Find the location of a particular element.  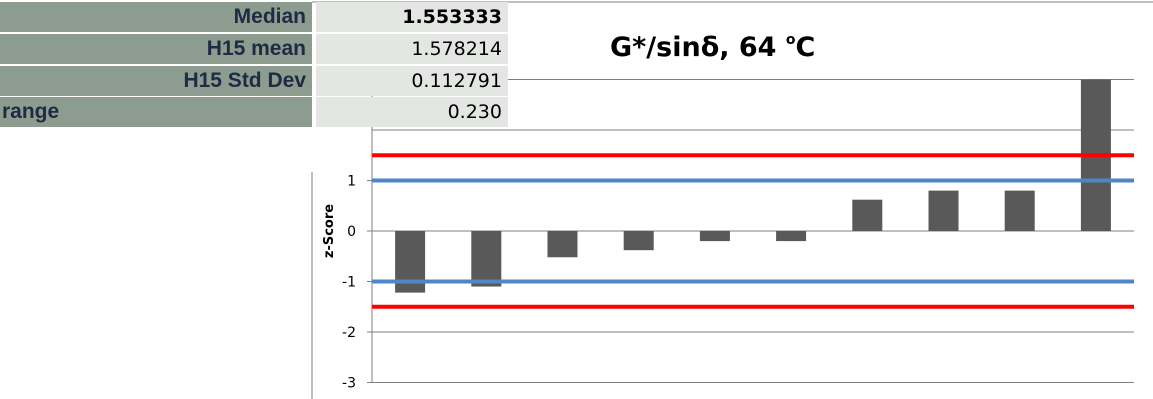

y-axis-label: z-Score is located at coordinates (329, 231).